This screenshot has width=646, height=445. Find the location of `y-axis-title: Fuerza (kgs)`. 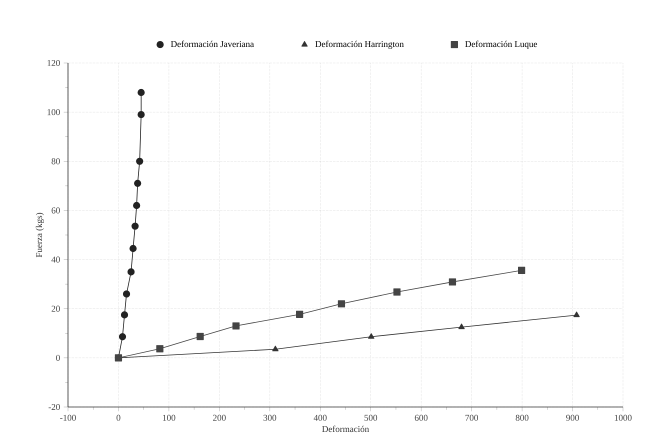

y-axis-title: Fuerza (kgs) is located at coordinates (40, 235).